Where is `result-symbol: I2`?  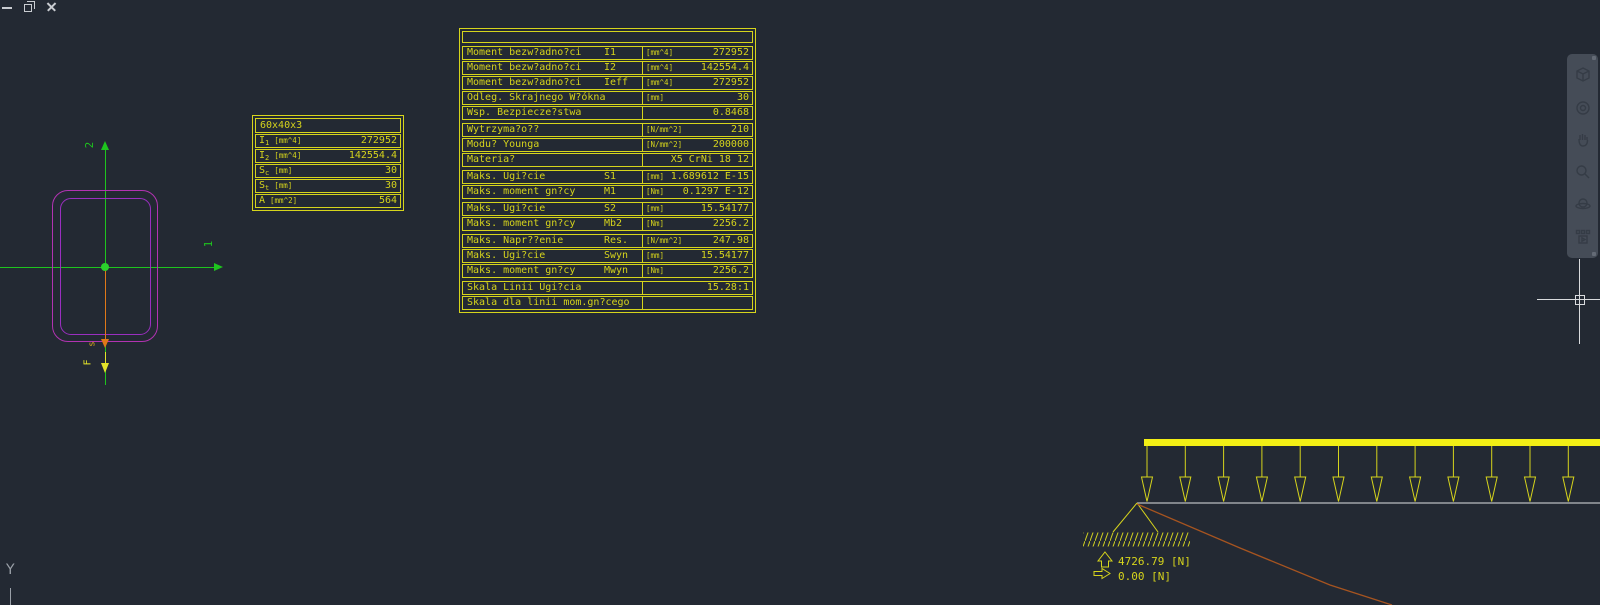
result-symbol: I2 is located at coordinates (610, 67).